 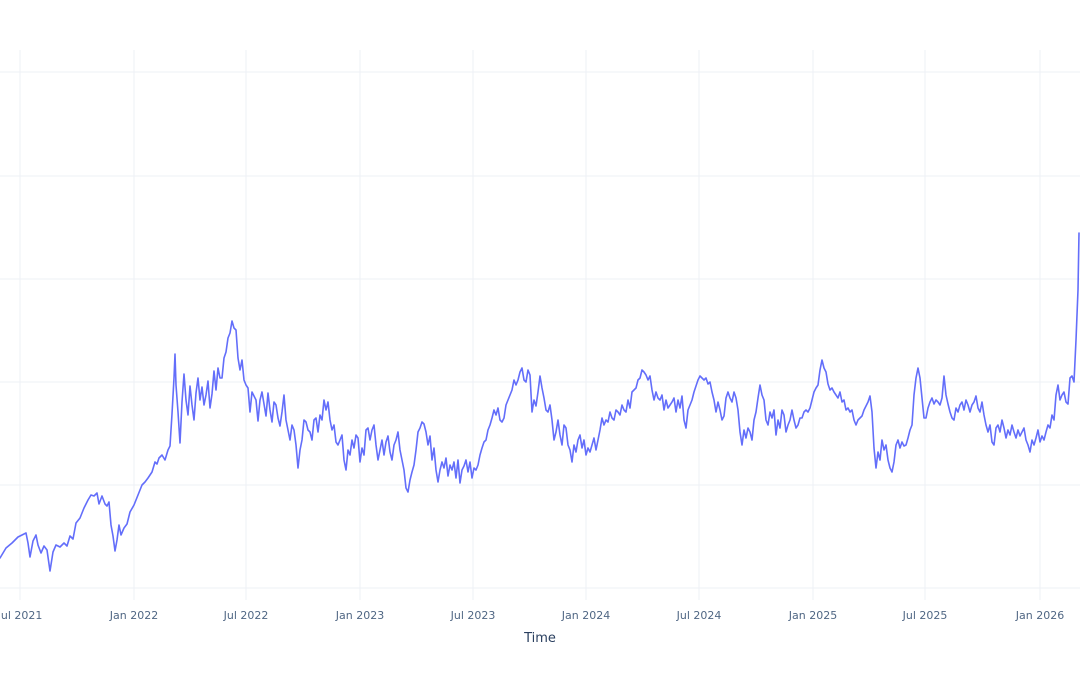 What do you see at coordinates (585, 615) in the screenshot?
I see `x-tick-label: Jan 2024` at bounding box center [585, 615].